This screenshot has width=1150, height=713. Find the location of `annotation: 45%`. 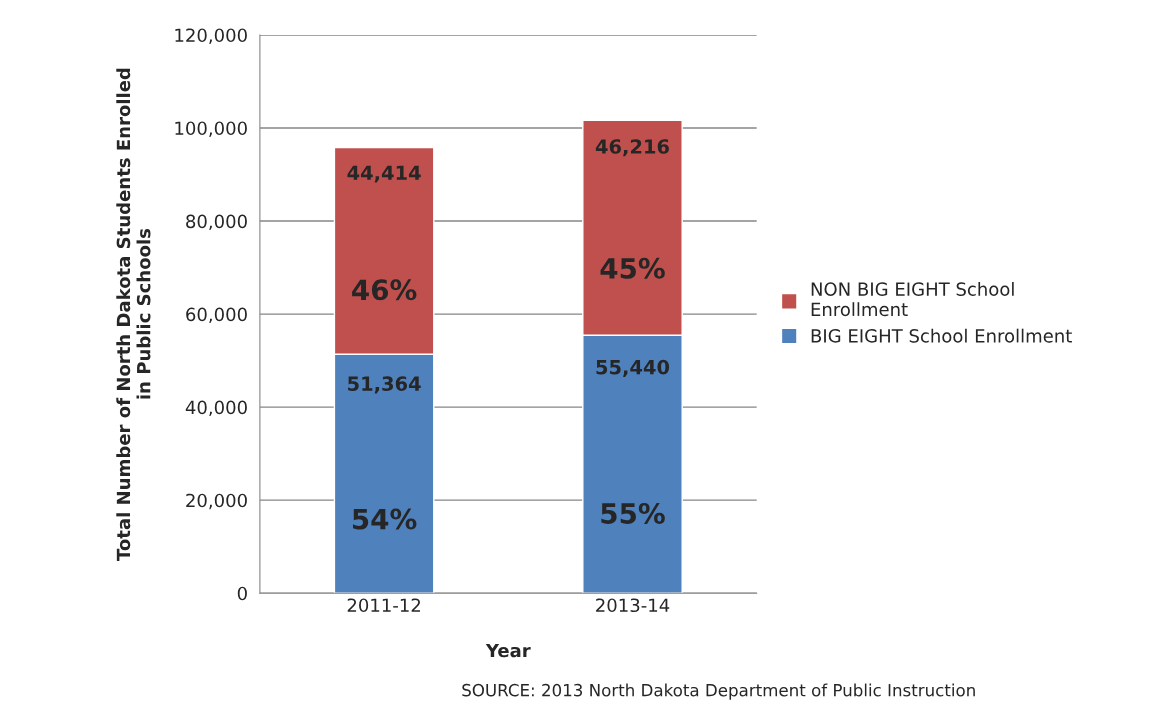

annotation: 45% is located at coordinates (632, 268).